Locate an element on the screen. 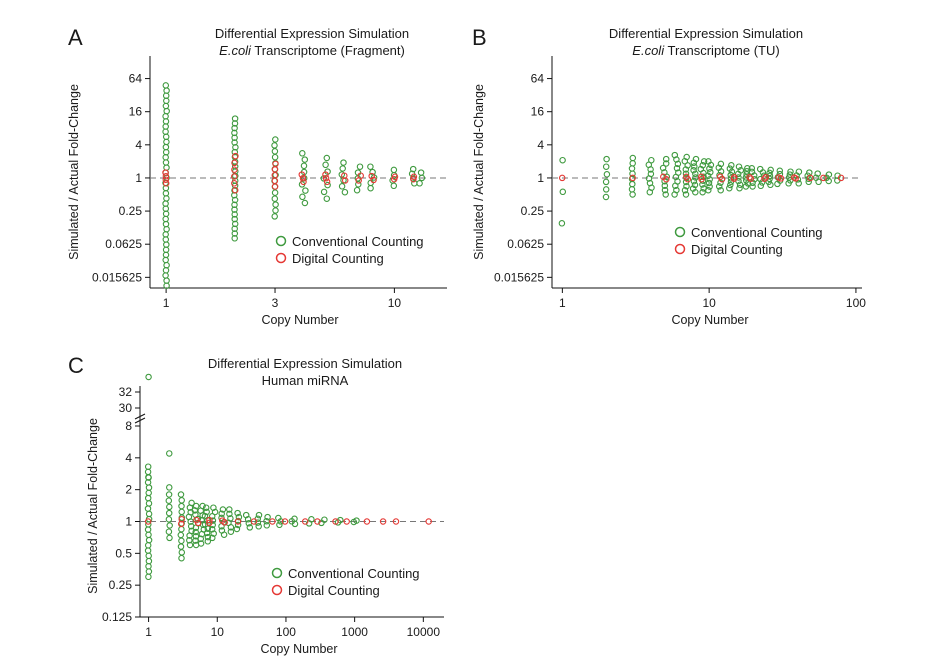  panel-letter-c: C is located at coordinates (76, 365).